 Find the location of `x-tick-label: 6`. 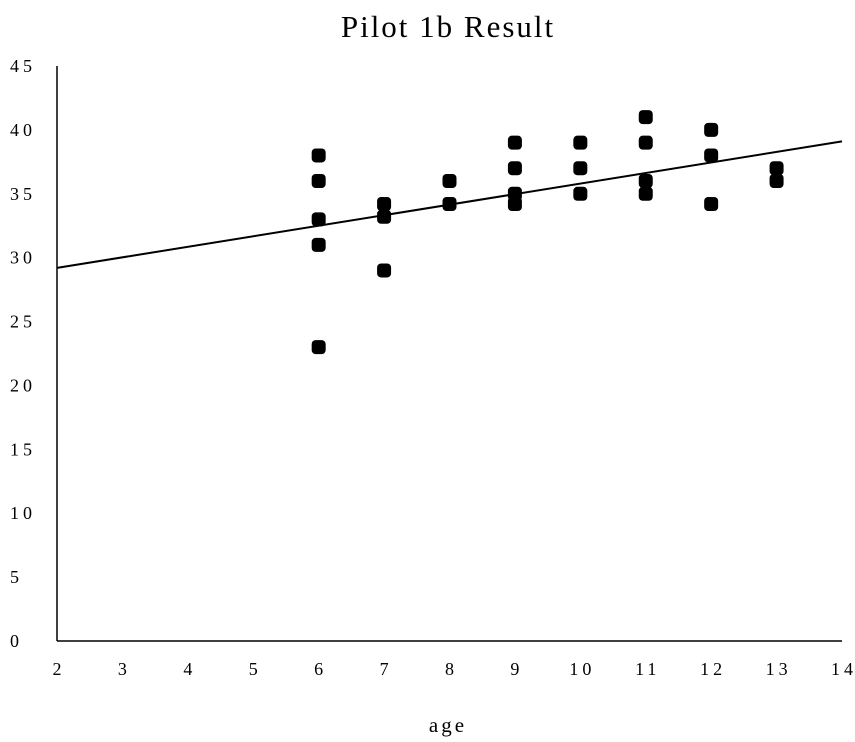

x-tick-label: 6 is located at coordinates (320, 669).